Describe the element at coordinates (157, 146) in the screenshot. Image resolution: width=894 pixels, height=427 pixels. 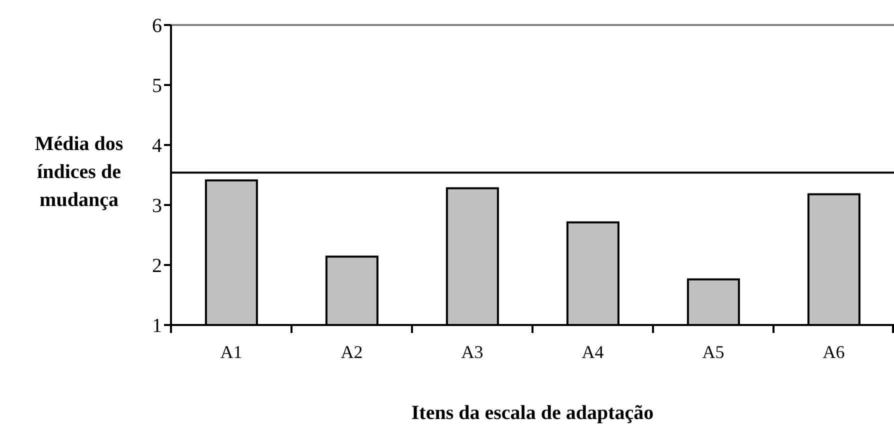
I see `y-tick-label: 4` at that location.